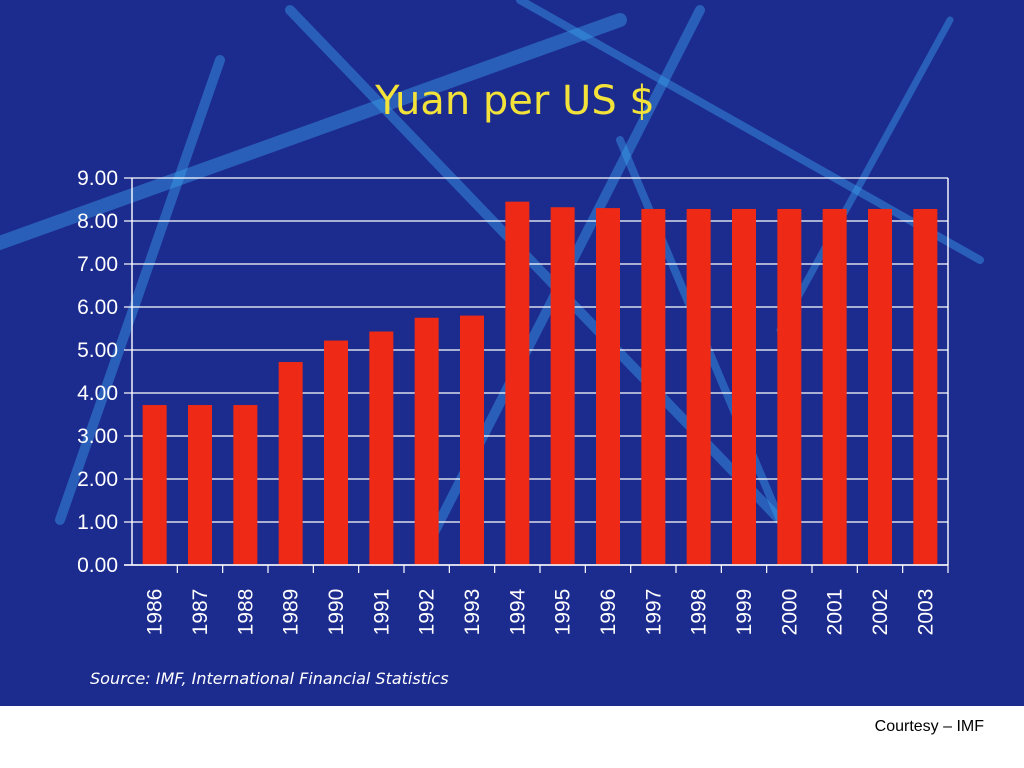 The width and height of the screenshot is (1024, 768). Describe the element at coordinates (925, 612) in the screenshot. I see `x-tick-label: 2003` at that location.